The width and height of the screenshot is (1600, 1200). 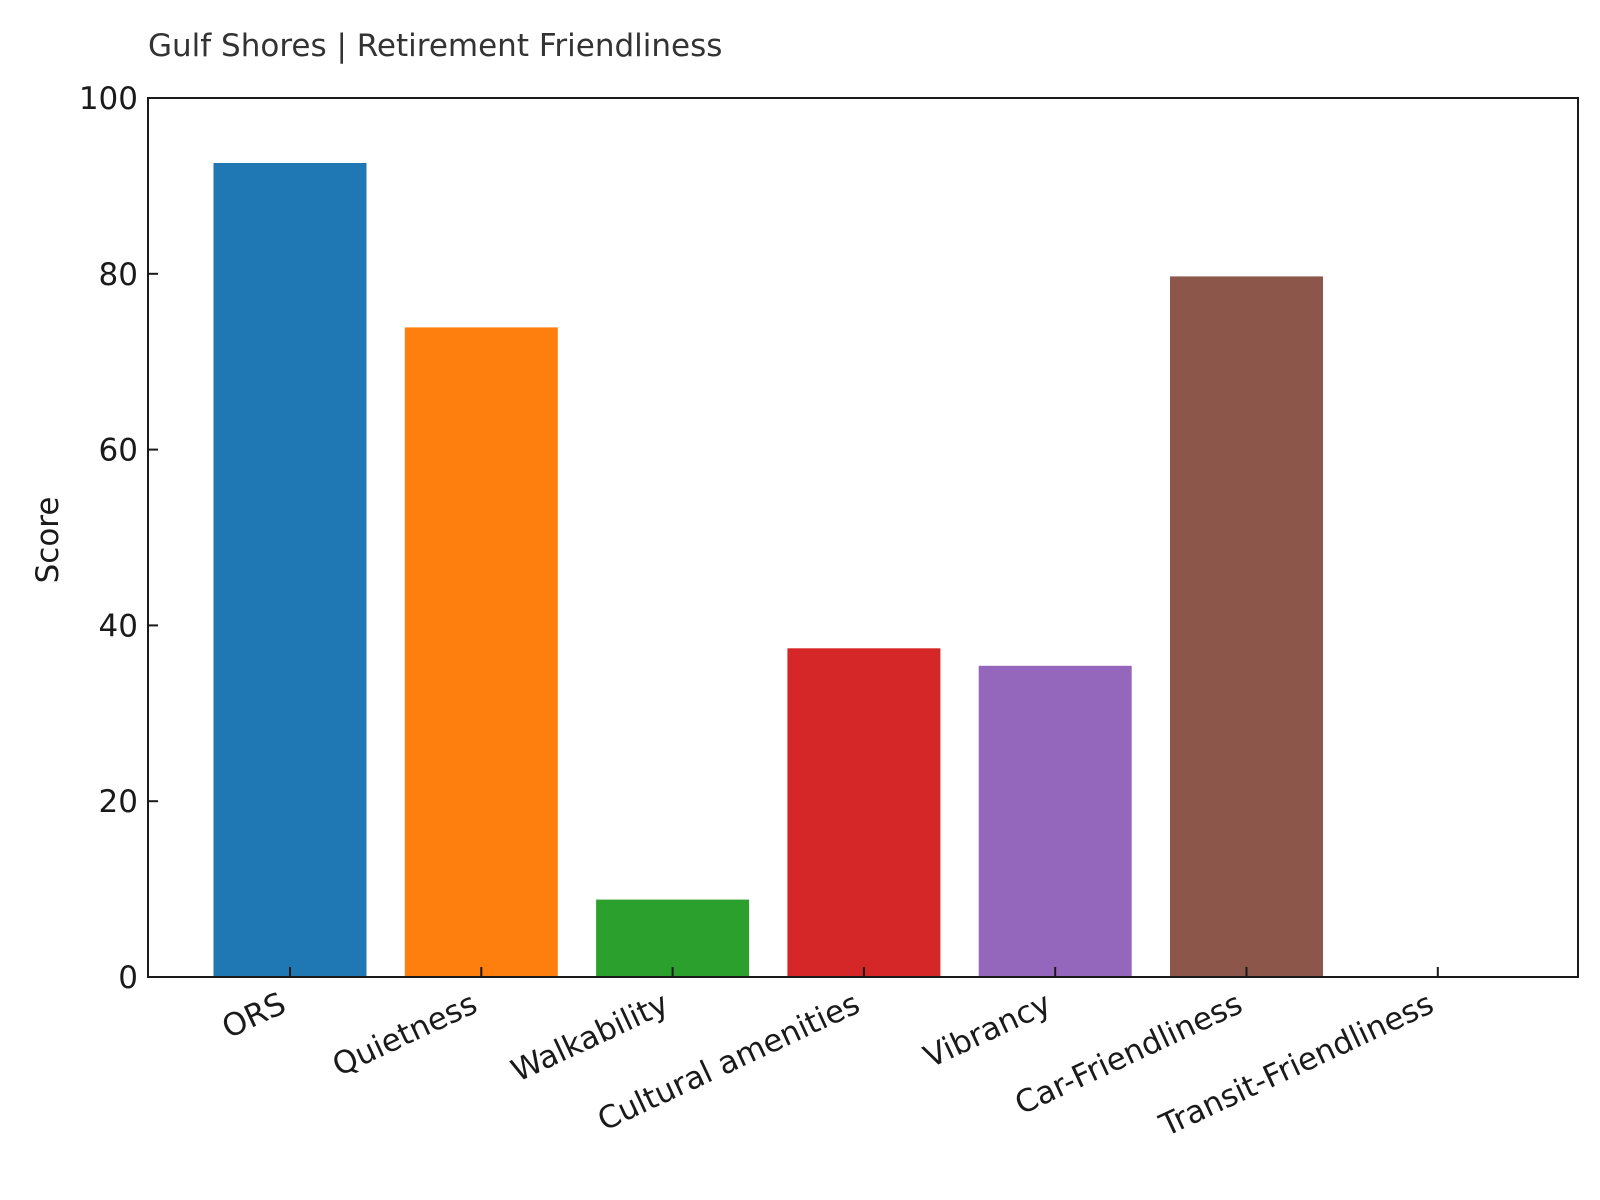 What do you see at coordinates (108, 99) in the screenshot?
I see `y-tick-label: 100` at bounding box center [108, 99].